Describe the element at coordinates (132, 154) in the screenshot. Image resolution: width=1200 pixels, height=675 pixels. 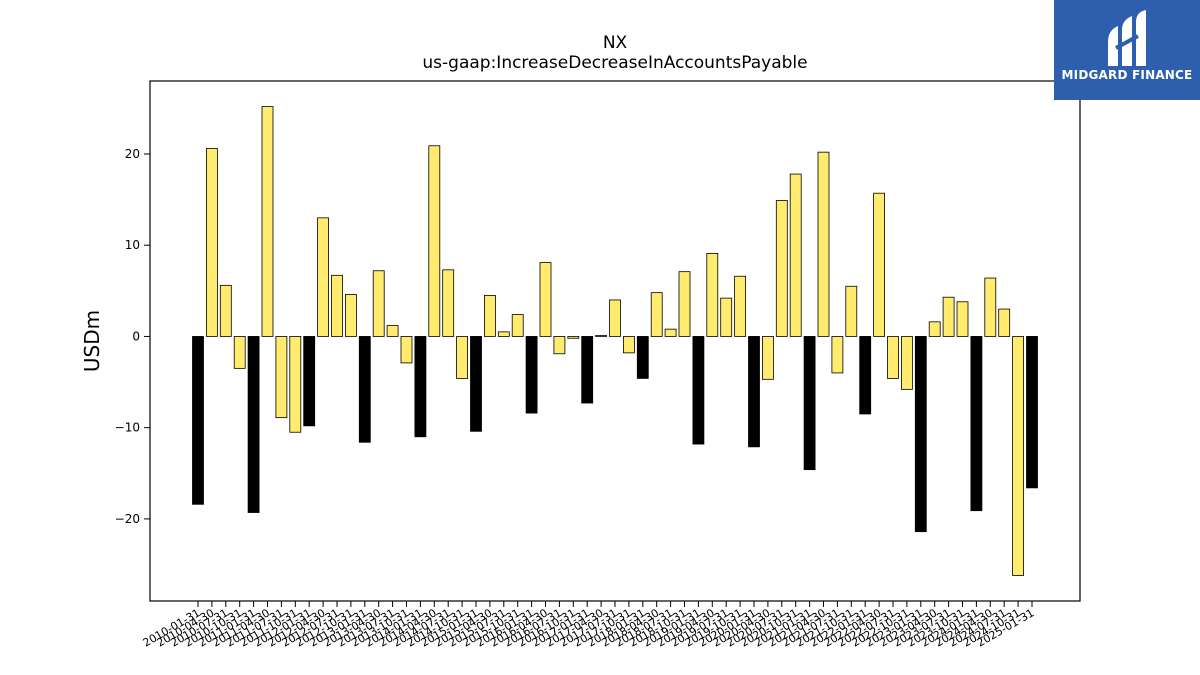
I see `y-tick-label: 20` at that location.